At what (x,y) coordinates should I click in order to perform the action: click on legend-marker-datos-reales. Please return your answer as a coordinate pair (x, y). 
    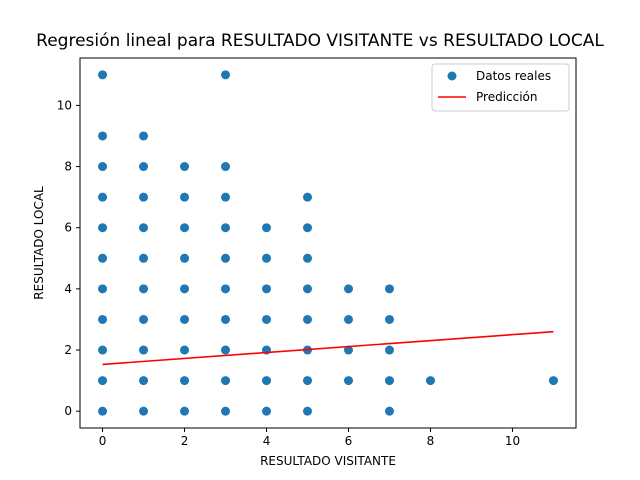
    Looking at the image, I should click on (452, 76).